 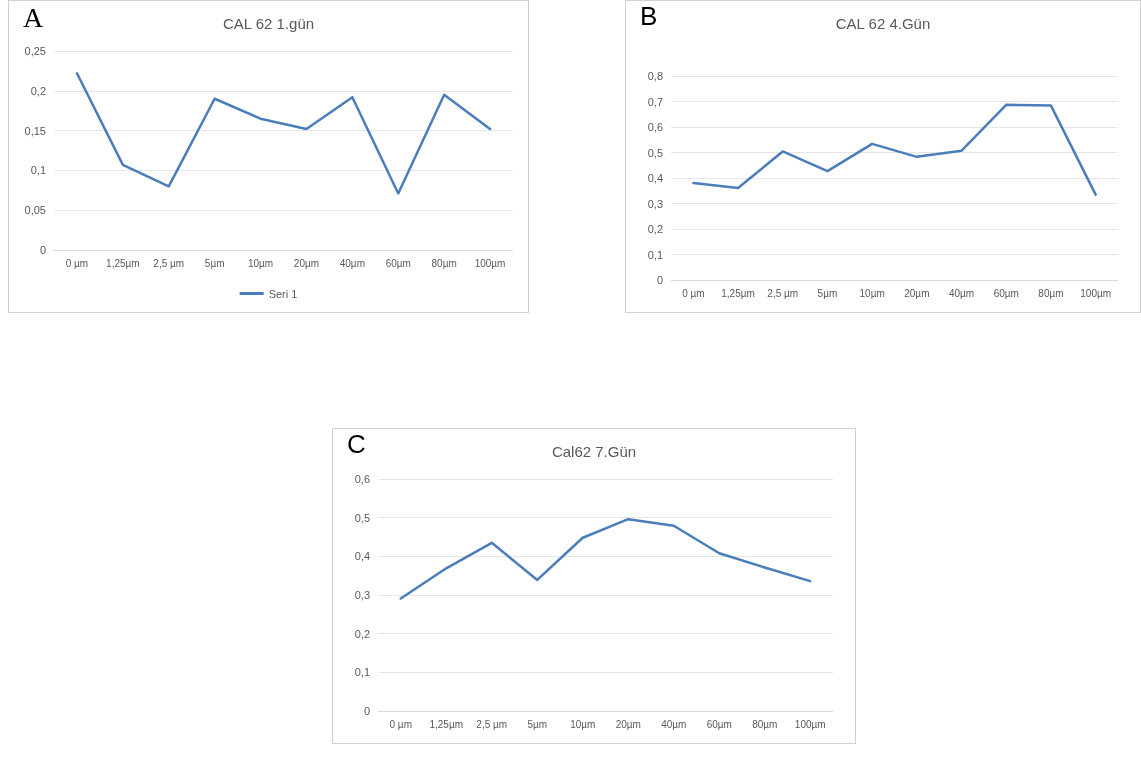 I want to click on text: C, so click(x=356, y=444).